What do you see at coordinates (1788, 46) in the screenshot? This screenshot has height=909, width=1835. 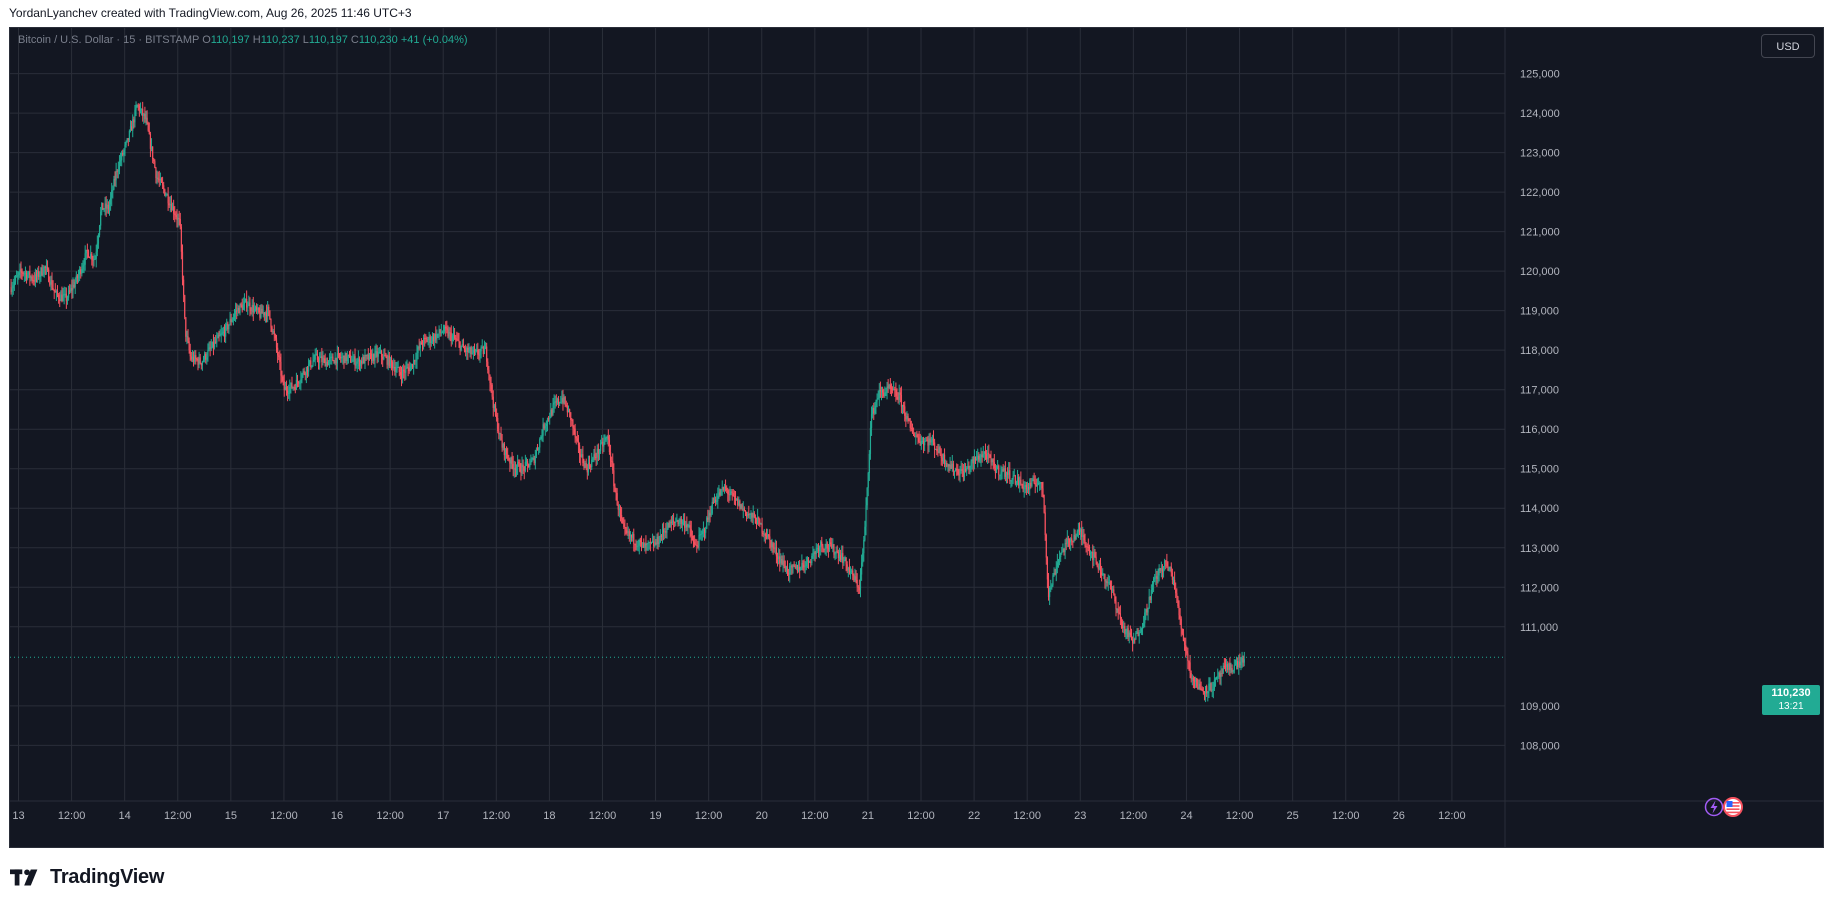 I see `currency-button: USD` at bounding box center [1788, 46].